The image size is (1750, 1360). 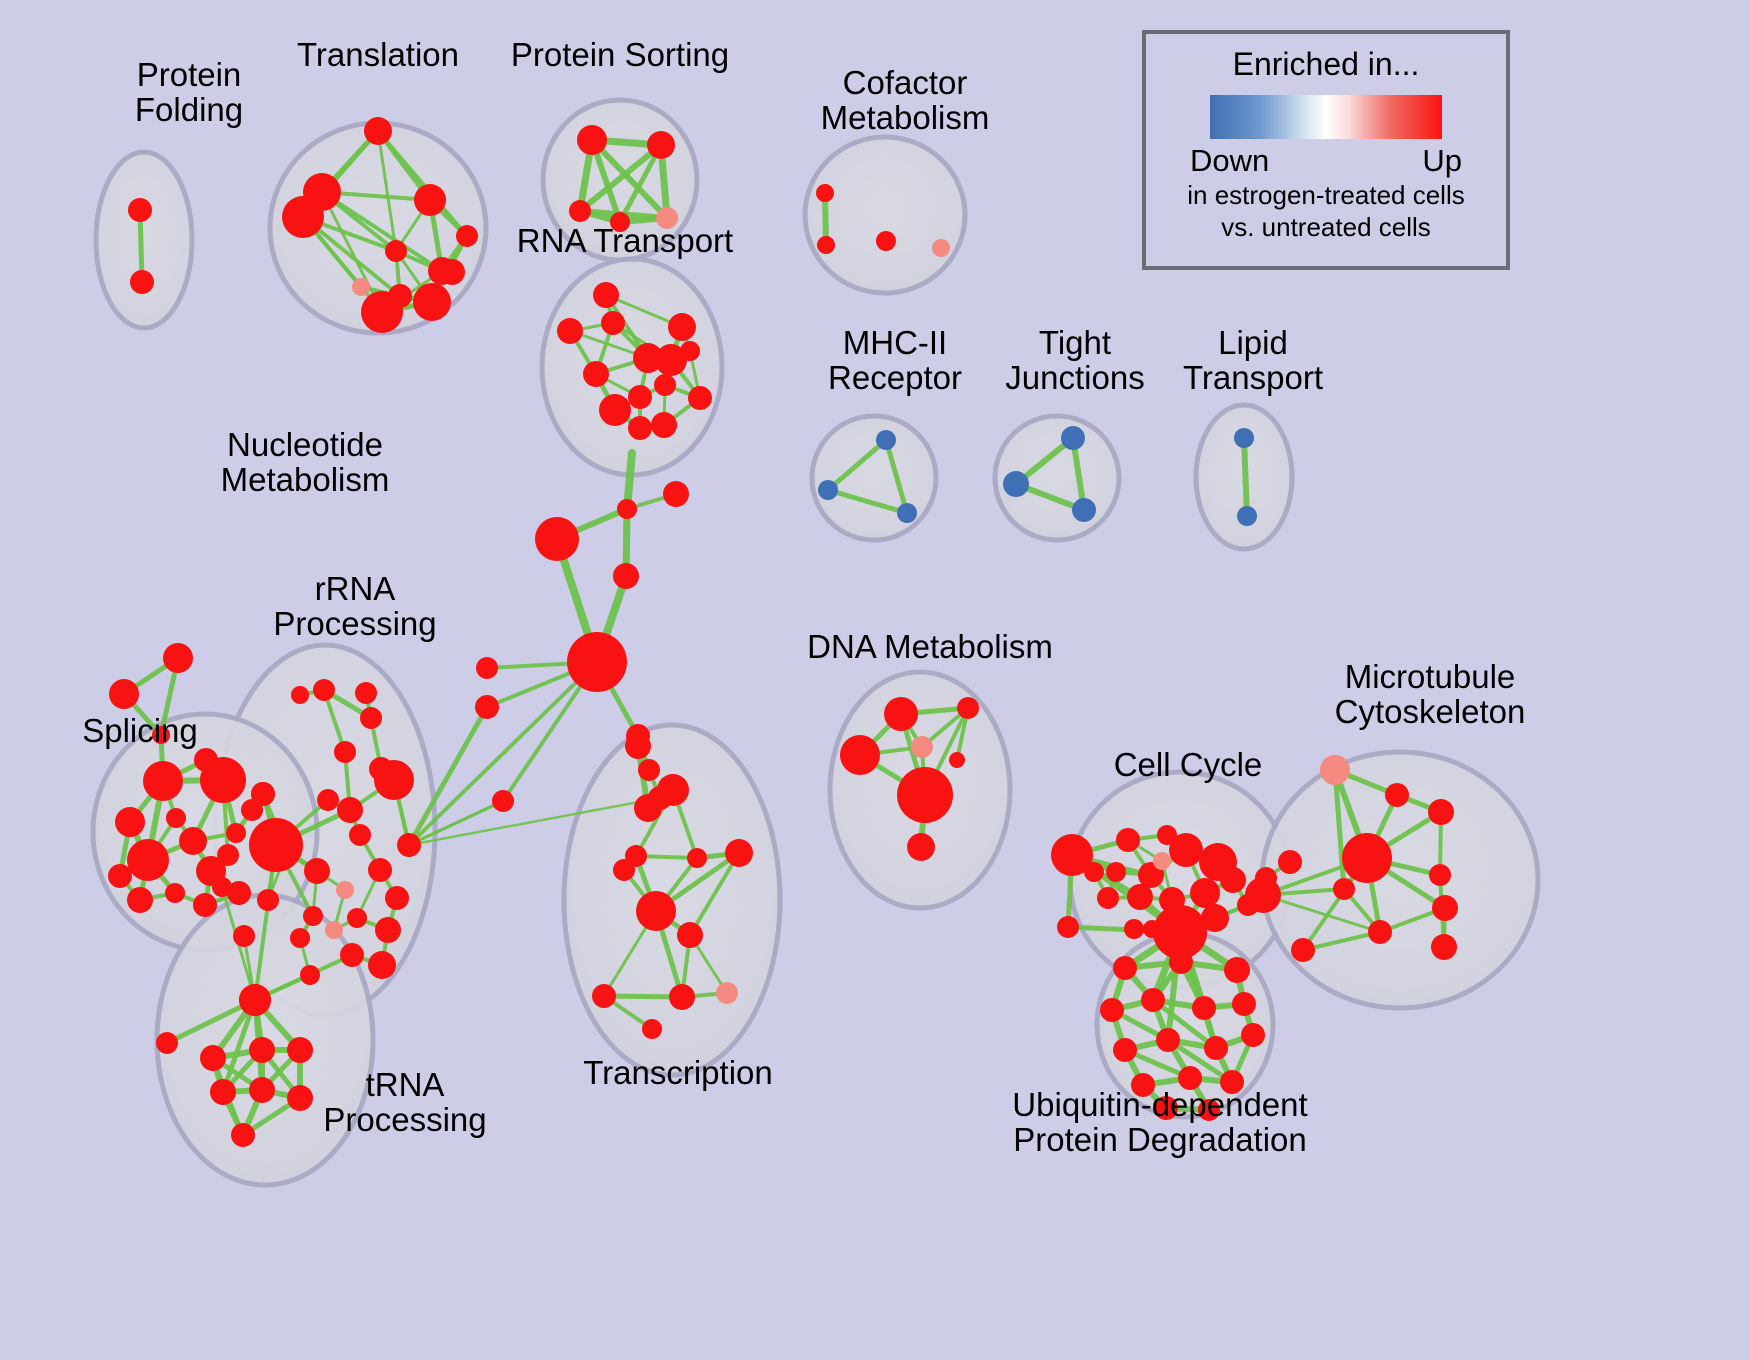 What do you see at coordinates (1326, 226) in the screenshot?
I see `legend-caption-line2: vs. untreated cells` at bounding box center [1326, 226].